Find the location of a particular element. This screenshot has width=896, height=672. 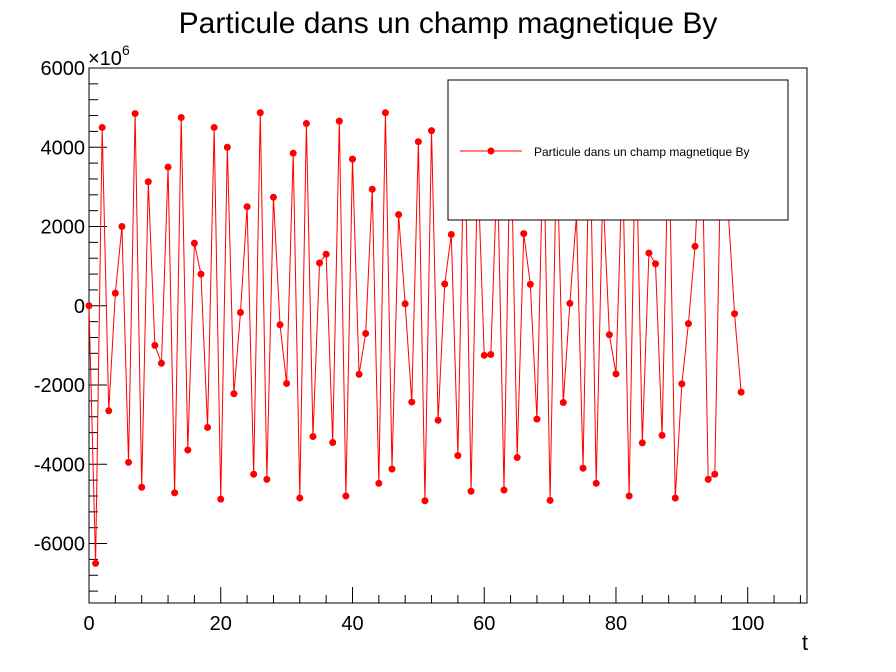

x-tick-label: 60 is located at coordinates (484, 624).